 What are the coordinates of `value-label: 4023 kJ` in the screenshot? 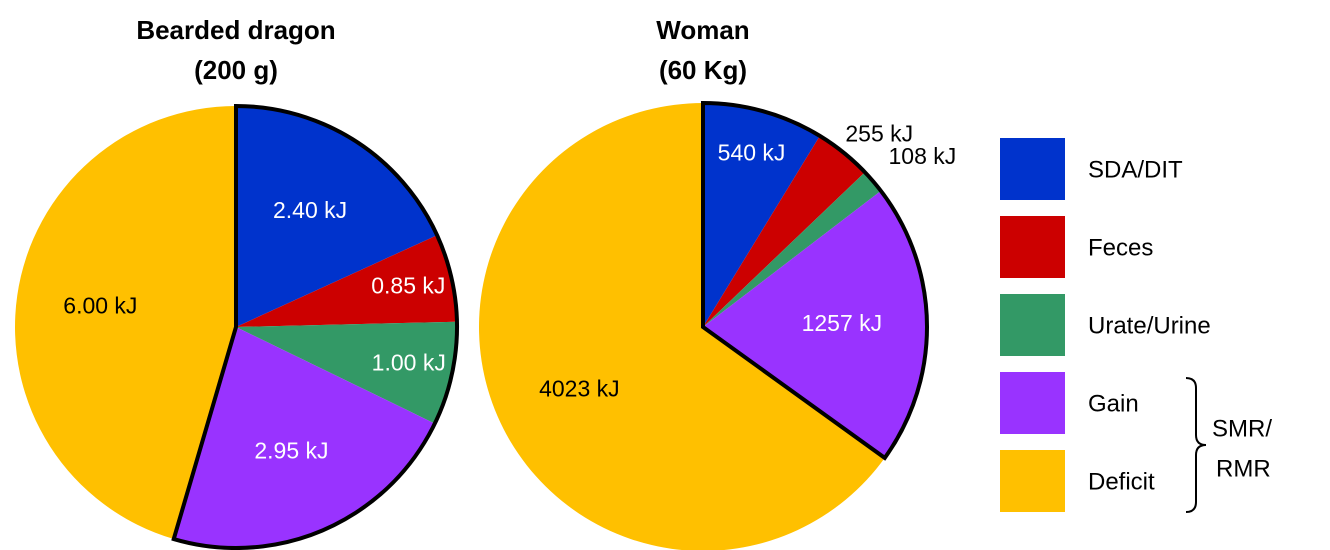 It's located at (579, 388).